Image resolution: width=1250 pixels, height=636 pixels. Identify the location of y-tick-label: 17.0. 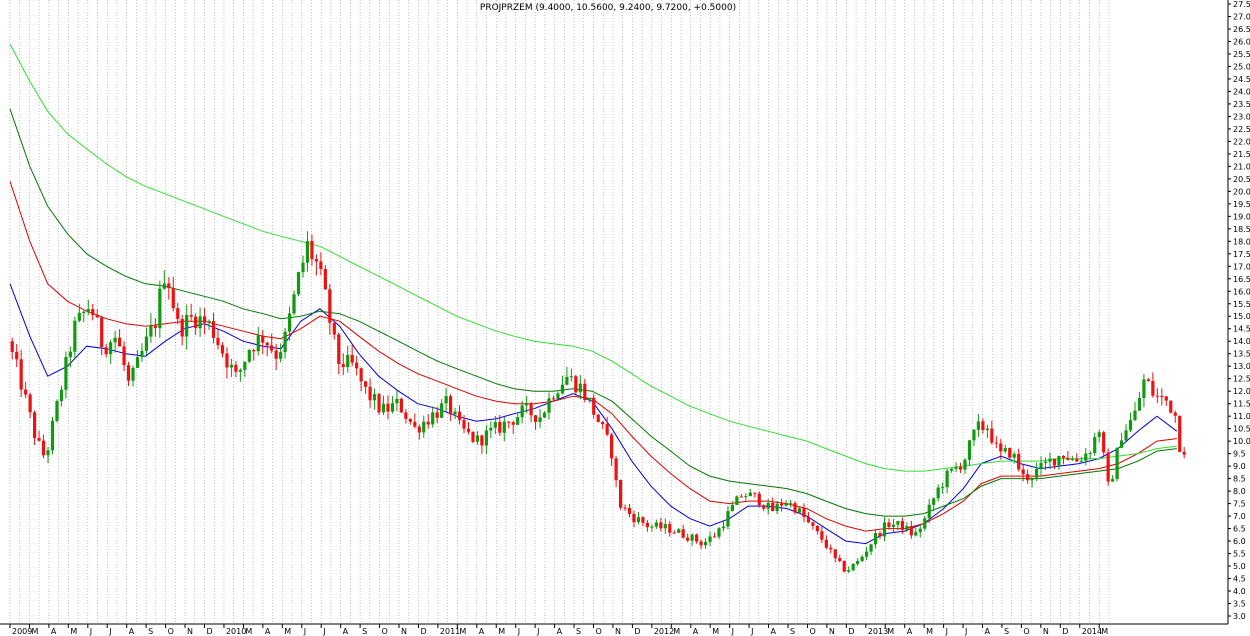
(1241, 266).